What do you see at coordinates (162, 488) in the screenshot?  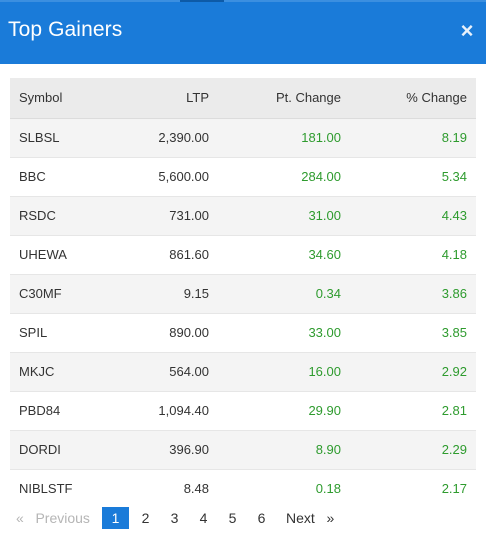 I see `cell-ltp: 8.48` at bounding box center [162, 488].